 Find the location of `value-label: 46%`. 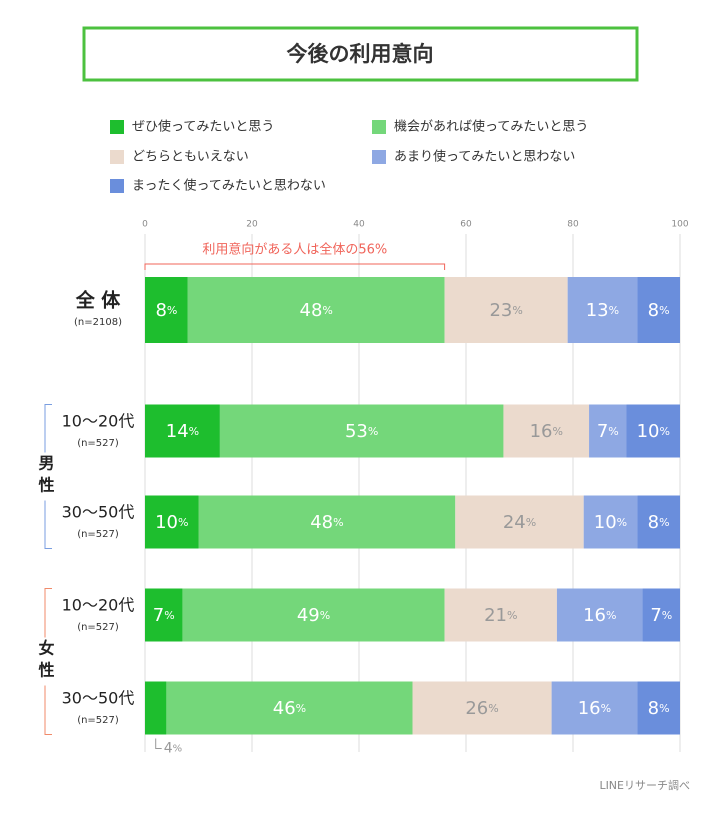

value-label: 46% is located at coordinates (289, 708).